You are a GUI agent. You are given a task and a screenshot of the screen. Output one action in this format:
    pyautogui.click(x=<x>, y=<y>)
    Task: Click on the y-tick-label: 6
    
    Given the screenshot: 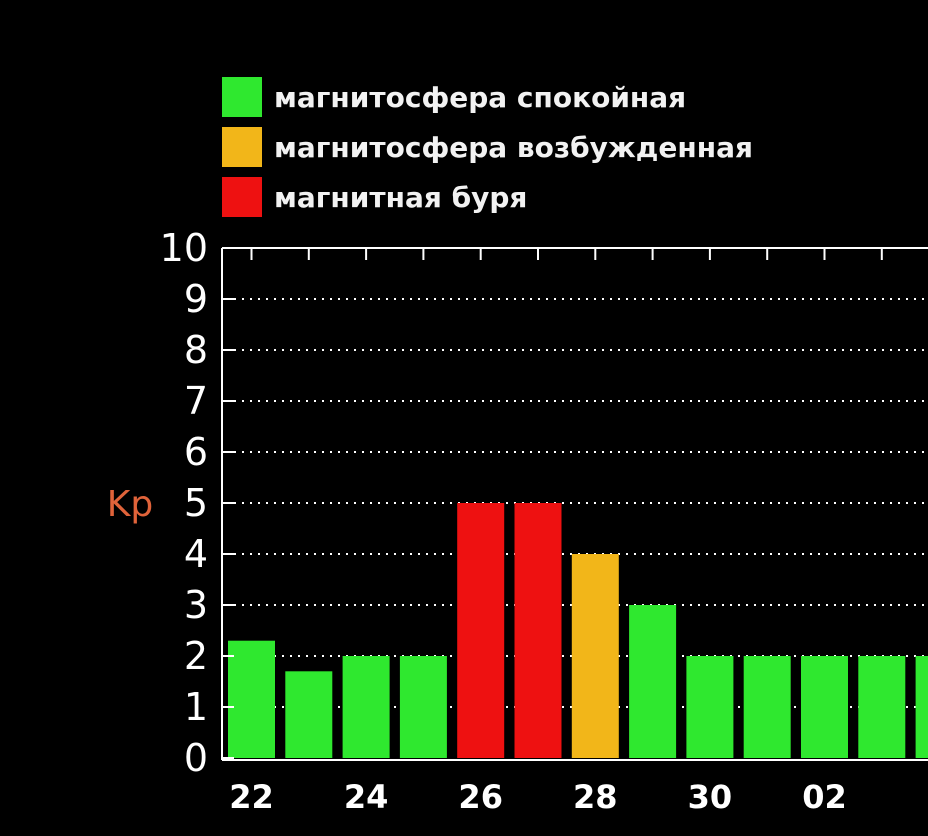 What is the action you would take?
    pyautogui.click(x=196, y=452)
    